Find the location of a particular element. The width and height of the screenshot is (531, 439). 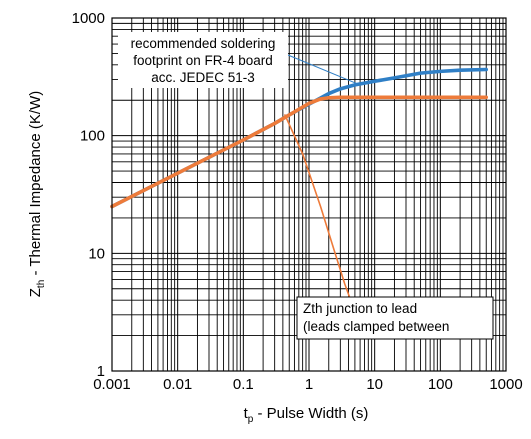

x-tick-label: 100 is located at coordinates (440, 384).